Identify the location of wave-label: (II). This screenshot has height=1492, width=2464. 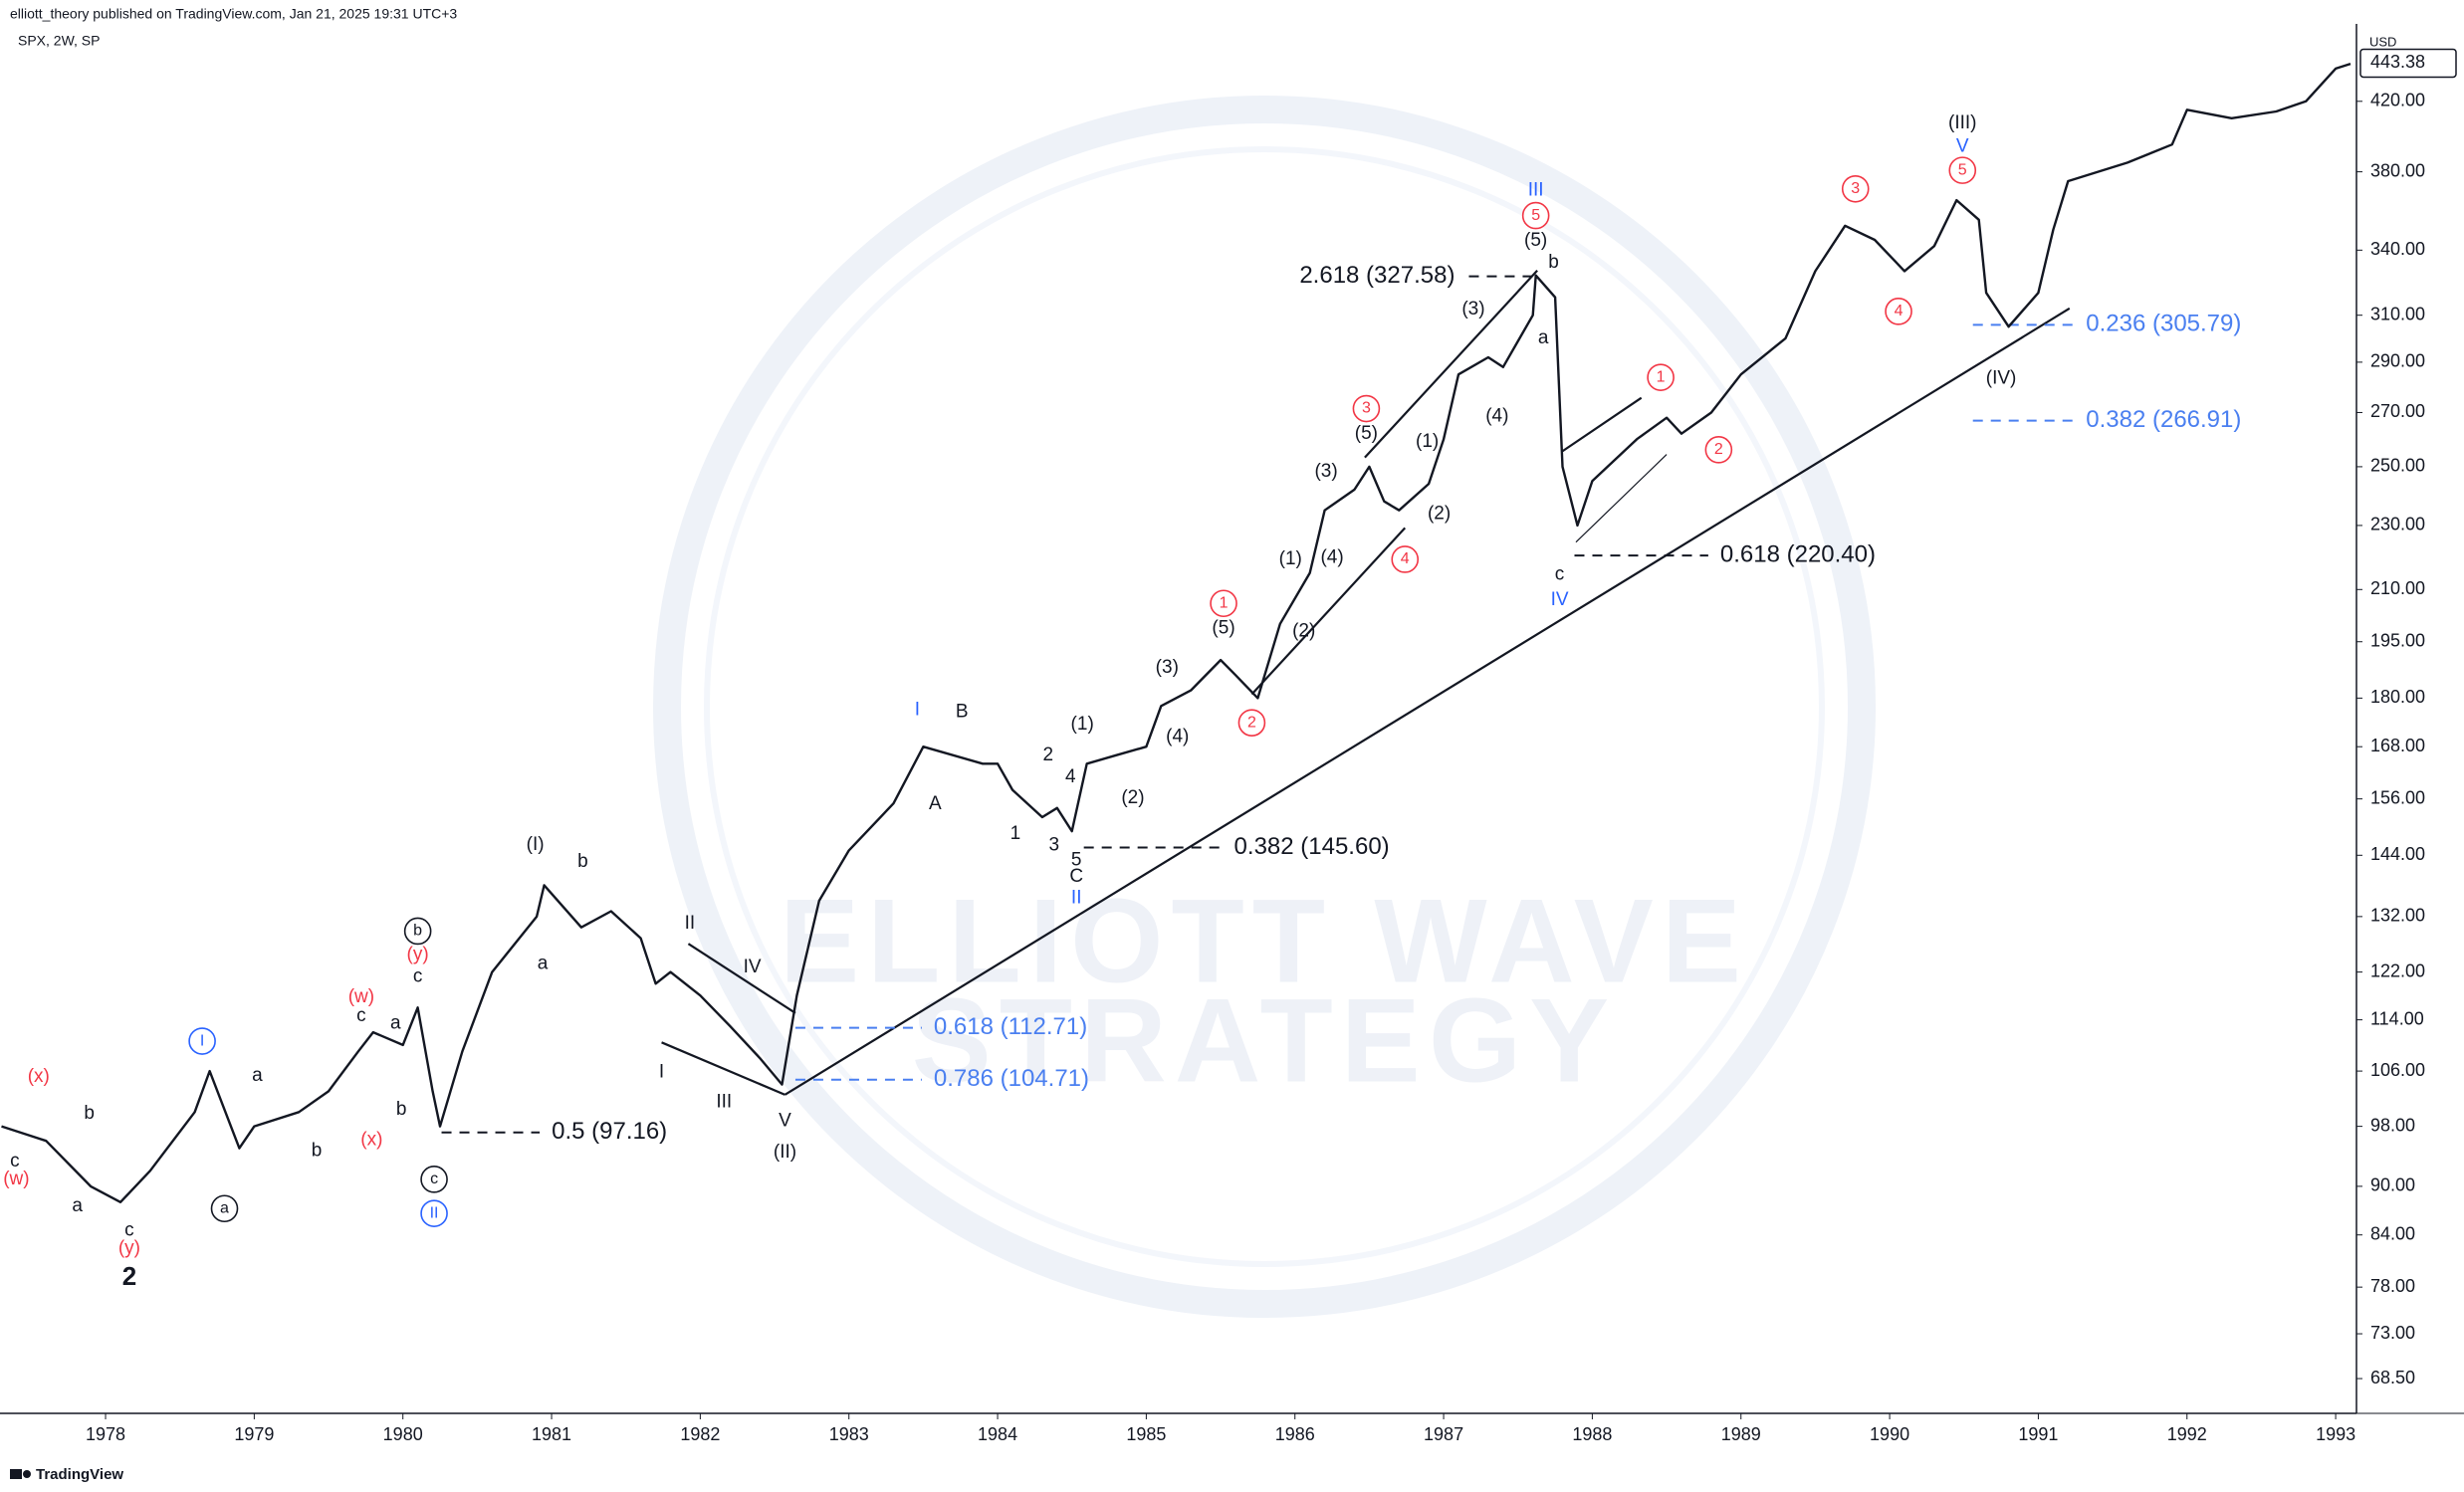
(785, 1152).